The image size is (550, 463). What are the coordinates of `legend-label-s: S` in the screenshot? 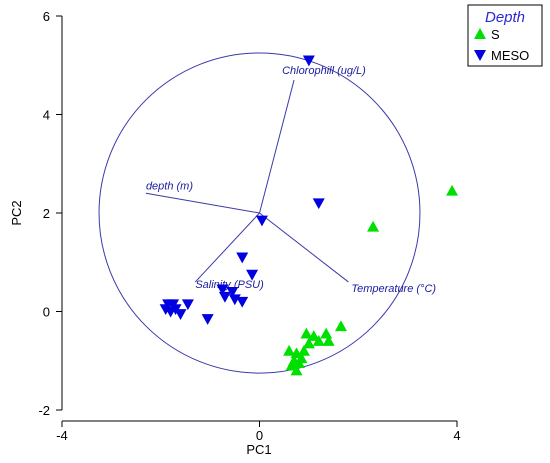 It's located at (495, 34).